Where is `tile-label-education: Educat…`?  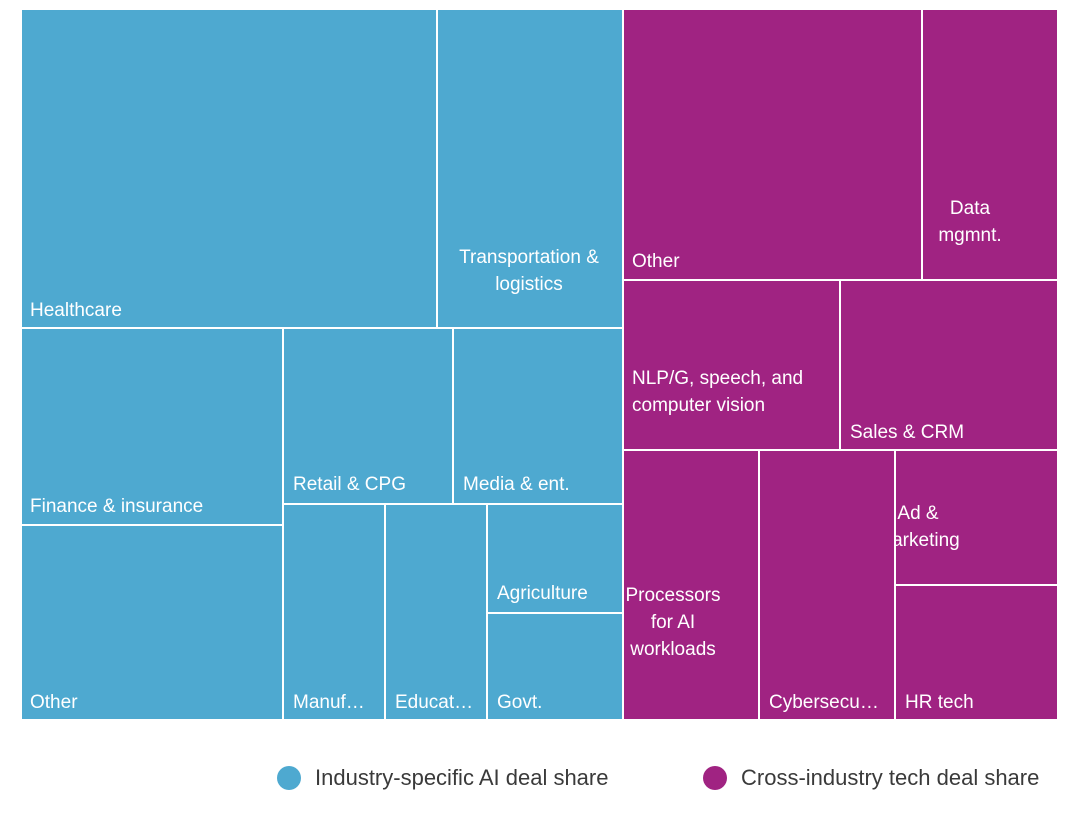 tile-label-education: Educat… is located at coordinates (434, 702).